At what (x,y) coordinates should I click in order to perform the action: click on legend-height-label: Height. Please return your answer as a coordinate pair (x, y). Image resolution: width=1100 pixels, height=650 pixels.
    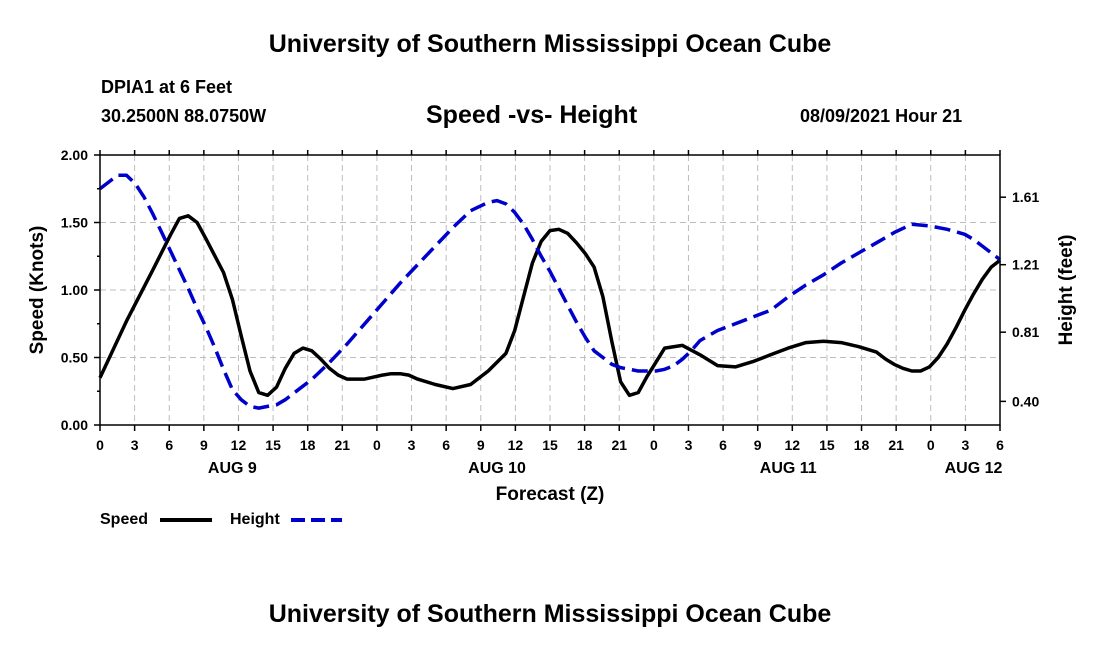
    Looking at the image, I should click on (255, 519).